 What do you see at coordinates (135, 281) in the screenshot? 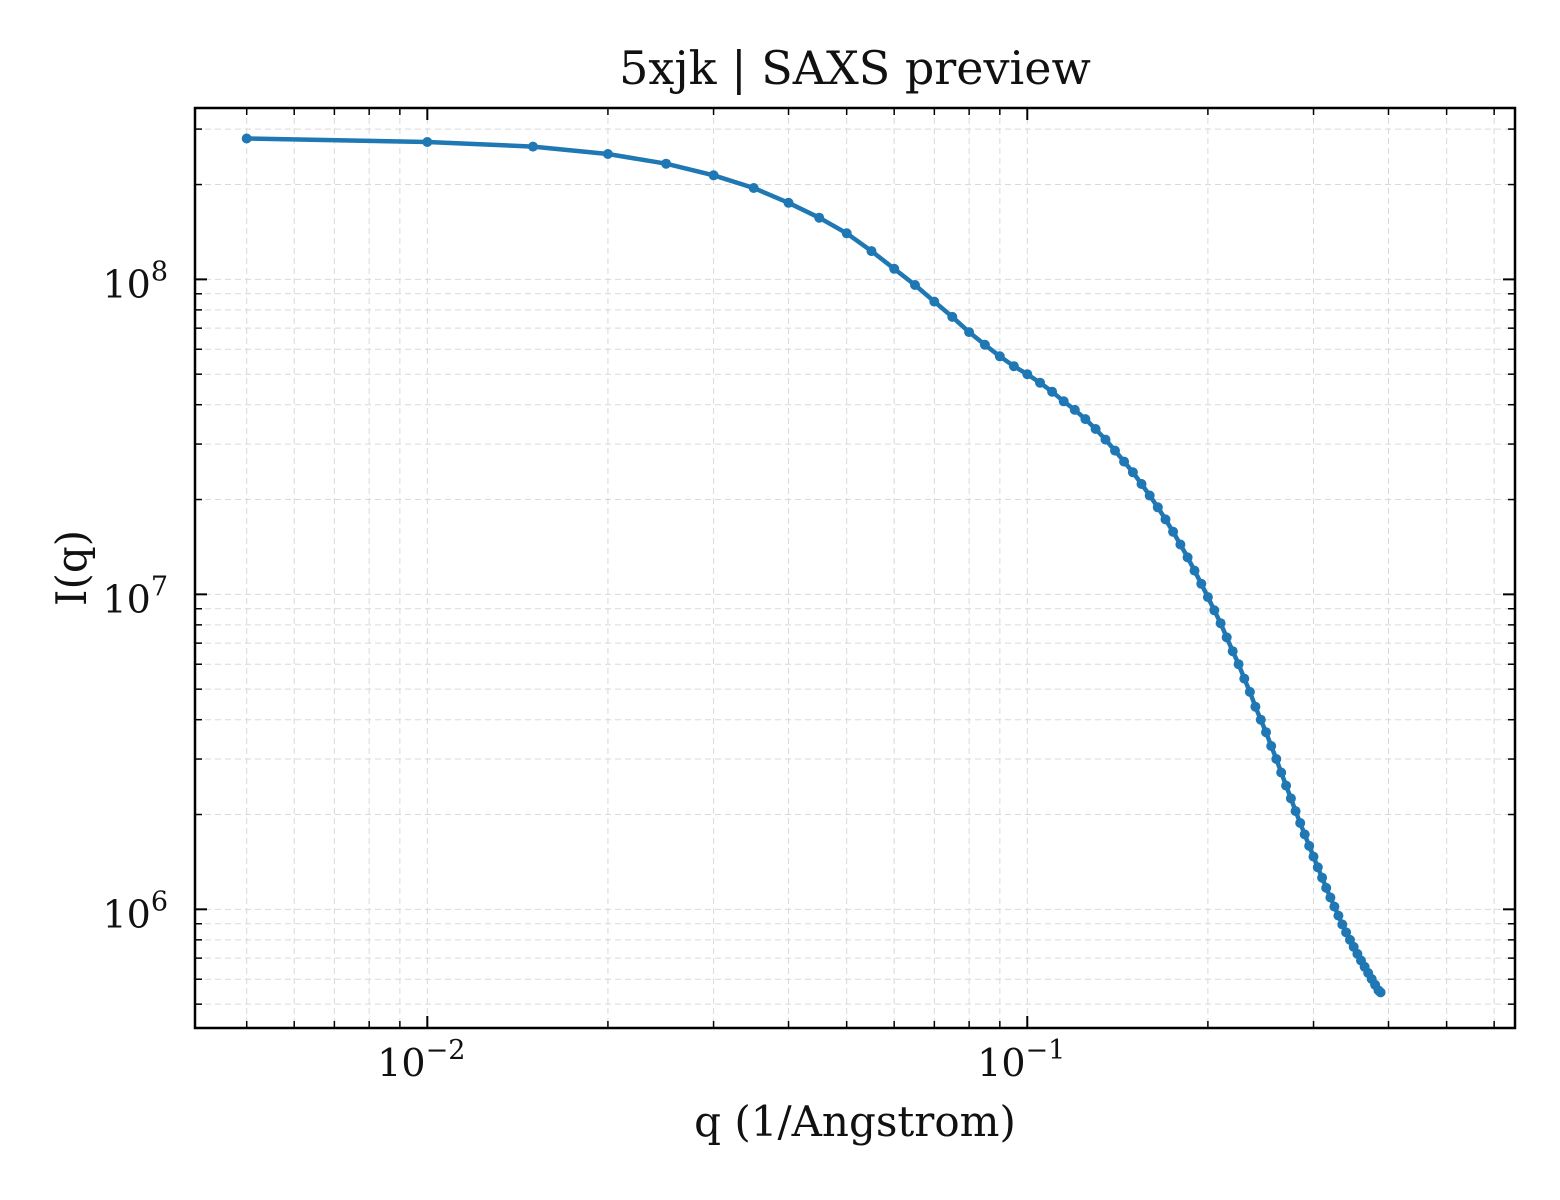
I see `y-tick-label: 108` at bounding box center [135, 281].